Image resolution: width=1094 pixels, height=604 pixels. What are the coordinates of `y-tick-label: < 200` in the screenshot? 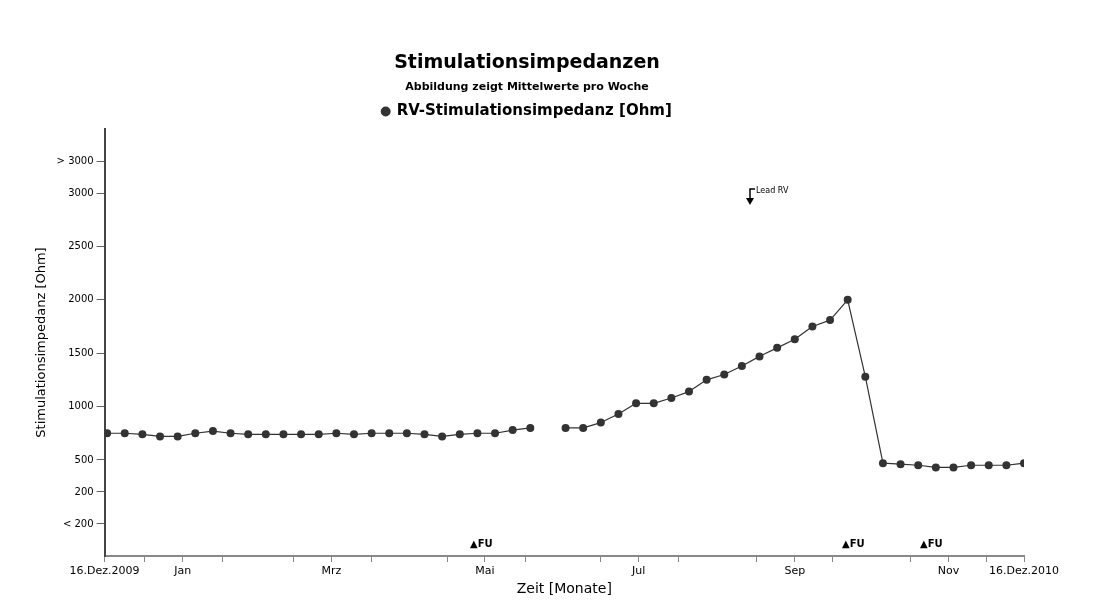 It's located at (78, 523).